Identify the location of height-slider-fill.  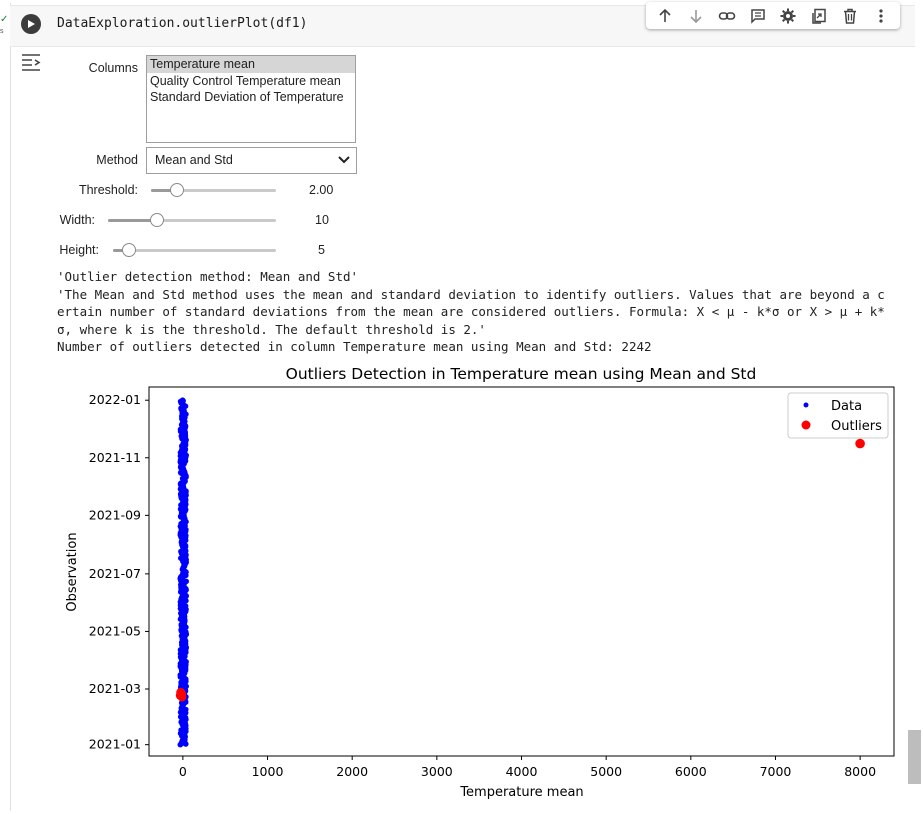
(121, 250).